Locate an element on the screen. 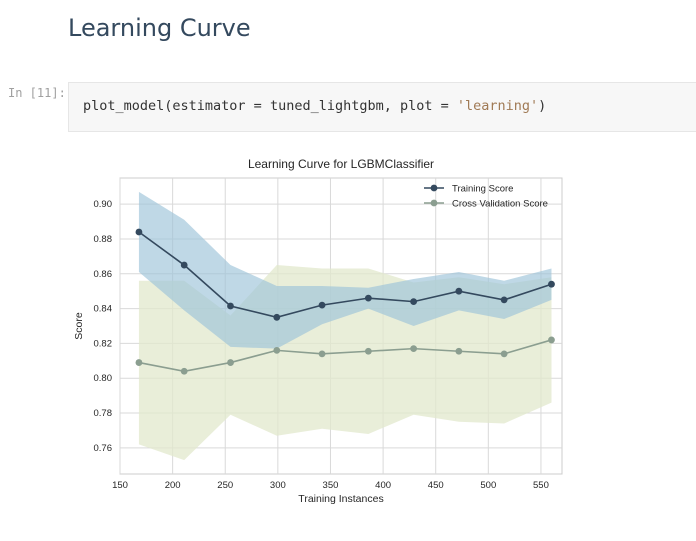 The image size is (696, 541). y-axis-label: Score is located at coordinates (79, 326).